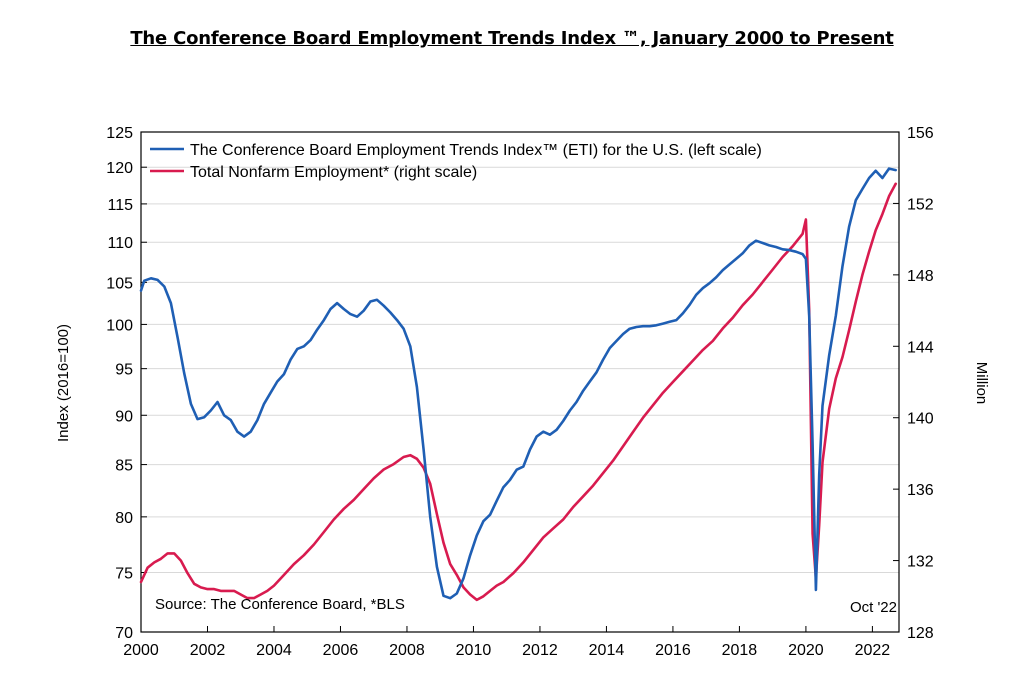 The width and height of the screenshot is (1024, 675). Describe the element at coordinates (920, 347) in the screenshot. I see `right-tick-label: 144` at that location.